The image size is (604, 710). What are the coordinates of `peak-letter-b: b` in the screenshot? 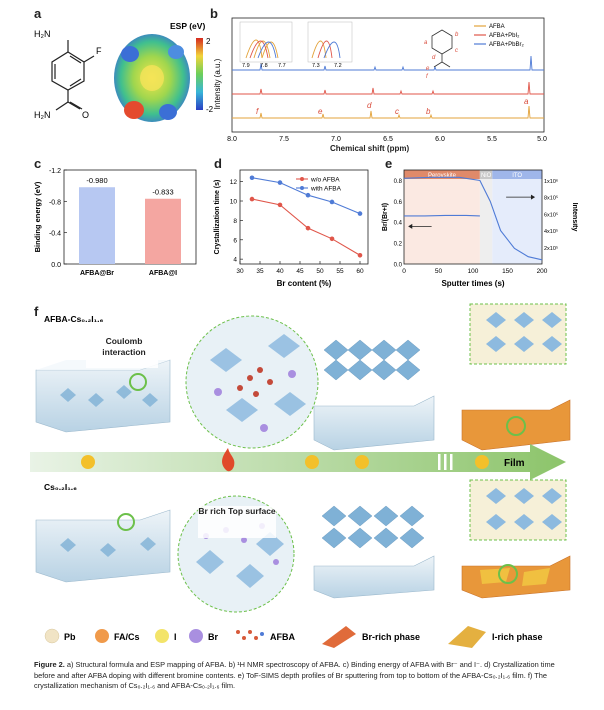 It's located at (428, 111).